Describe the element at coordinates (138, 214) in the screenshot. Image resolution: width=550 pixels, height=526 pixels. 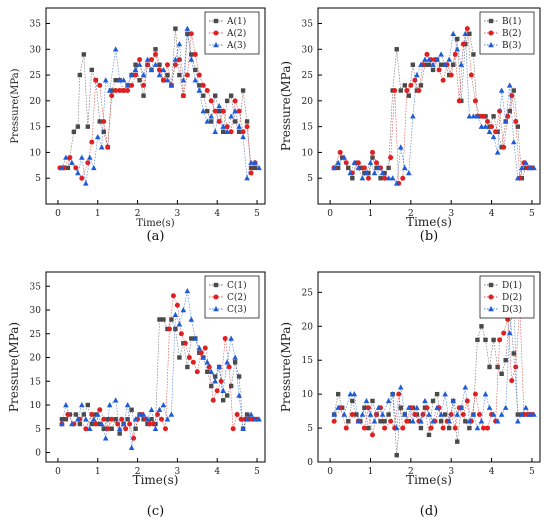
I see `x-tick-label: 2` at that location.